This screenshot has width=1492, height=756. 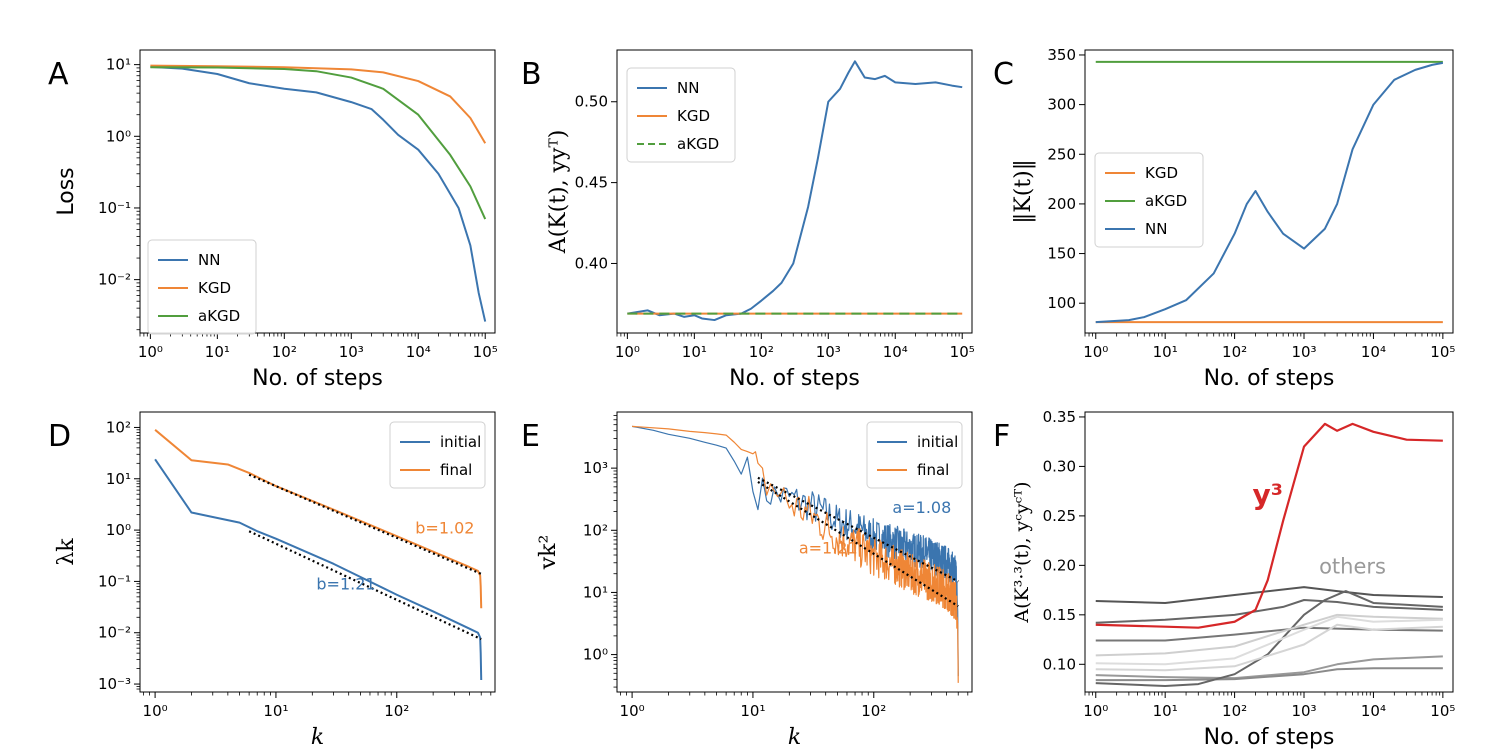 What do you see at coordinates (66, 552) in the screenshot?
I see `y-axis-label: λk` at bounding box center [66, 552].